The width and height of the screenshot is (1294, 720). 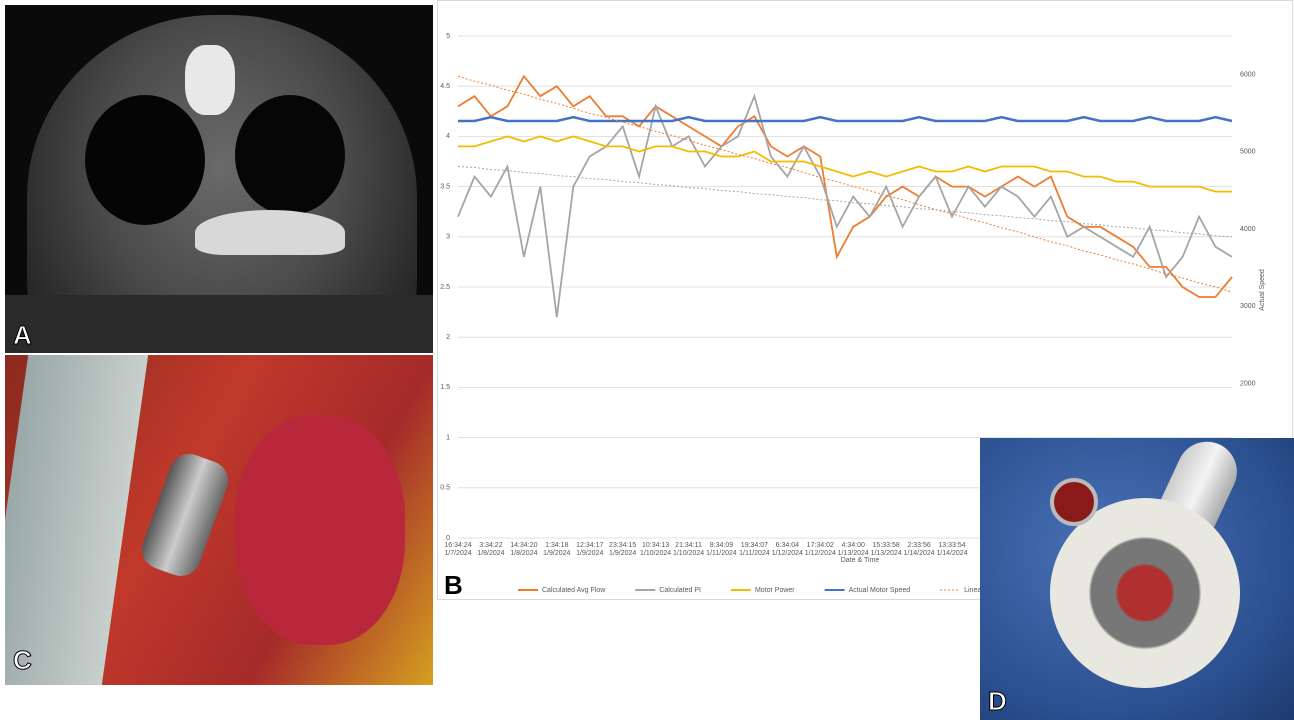 What do you see at coordinates (1248, 229) in the screenshot?
I see `y2-tick-label: 4000` at bounding box center [1248, 229].